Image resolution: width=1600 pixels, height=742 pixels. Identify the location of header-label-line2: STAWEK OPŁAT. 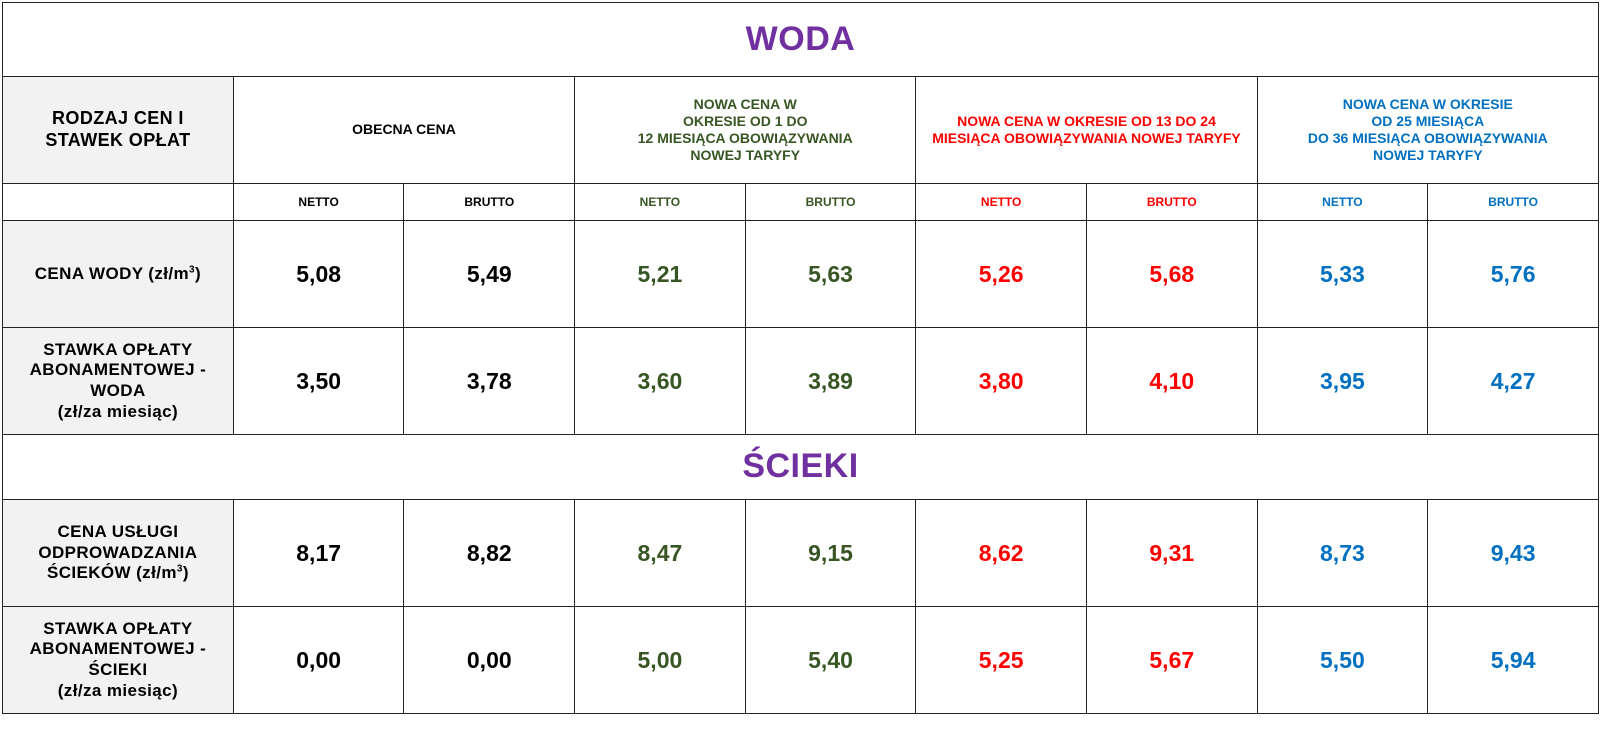
(118, 140).